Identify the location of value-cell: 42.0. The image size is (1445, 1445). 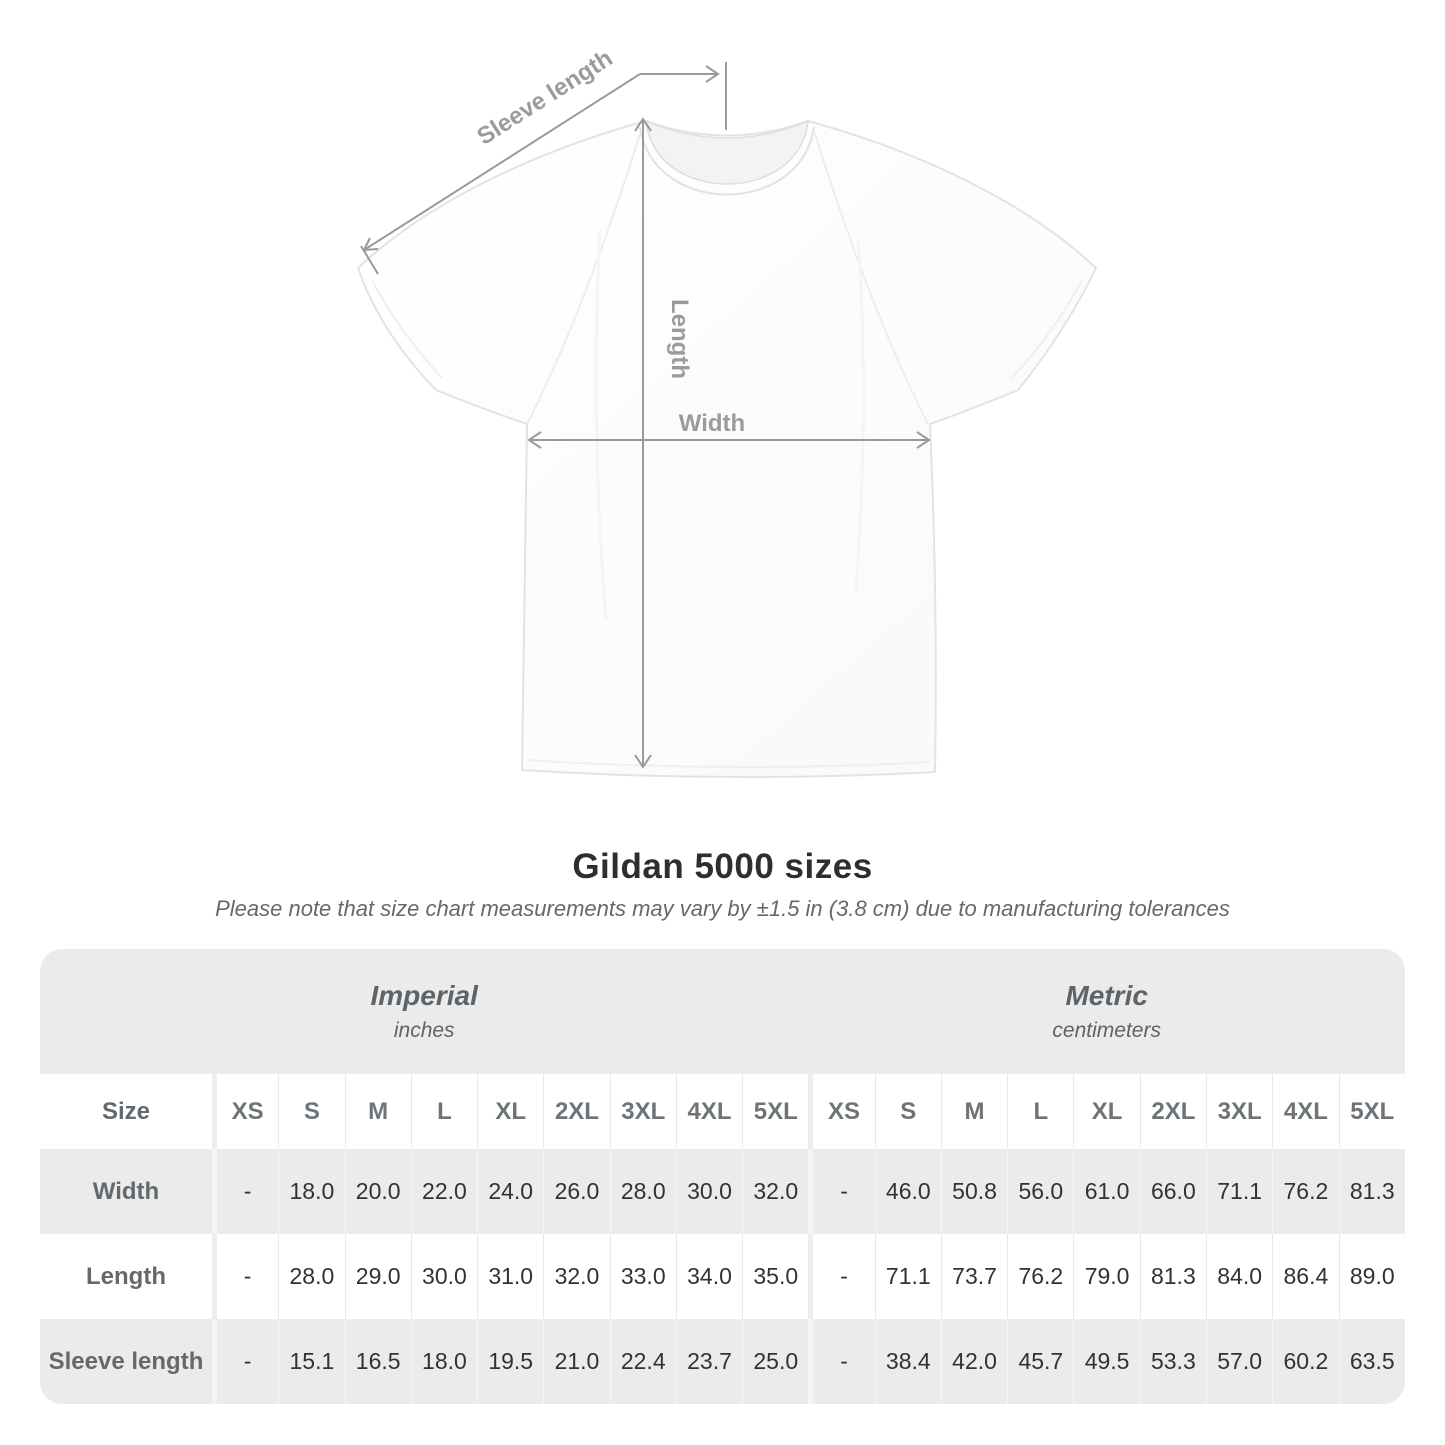
(974, 1361).